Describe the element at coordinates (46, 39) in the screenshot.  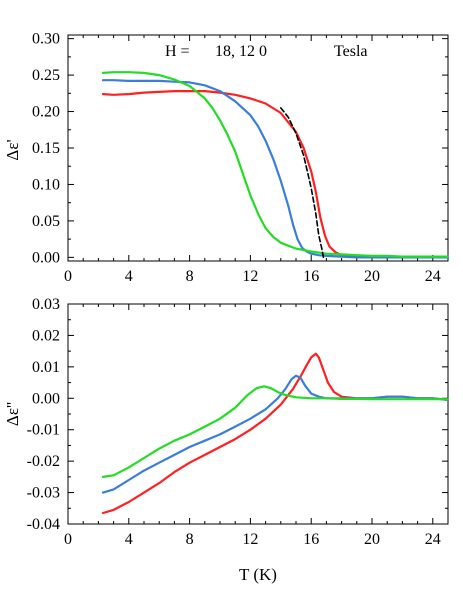
I see `y-tick-label: 0.30` at that location.